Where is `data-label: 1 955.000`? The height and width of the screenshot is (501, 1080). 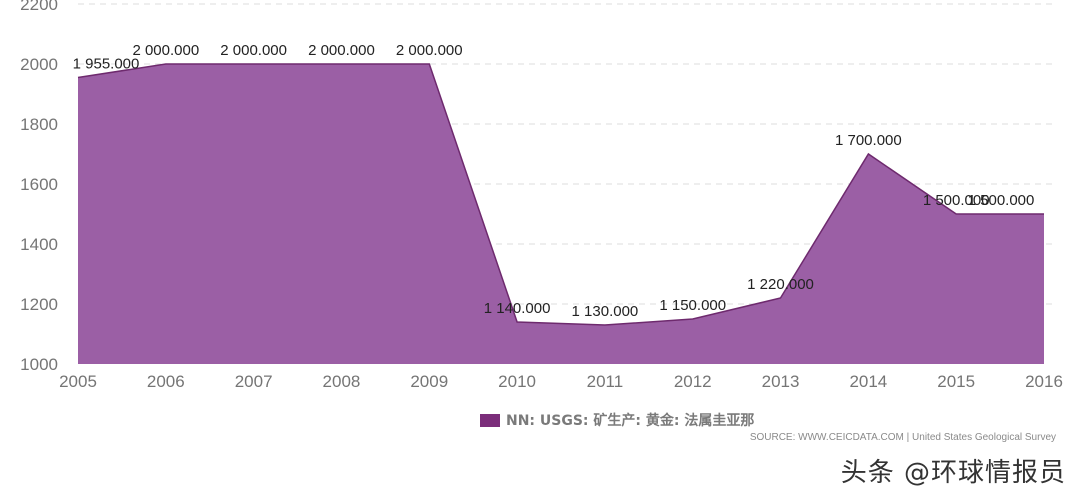 data-label: 1 955.000 is located at coordinates (106, 64).